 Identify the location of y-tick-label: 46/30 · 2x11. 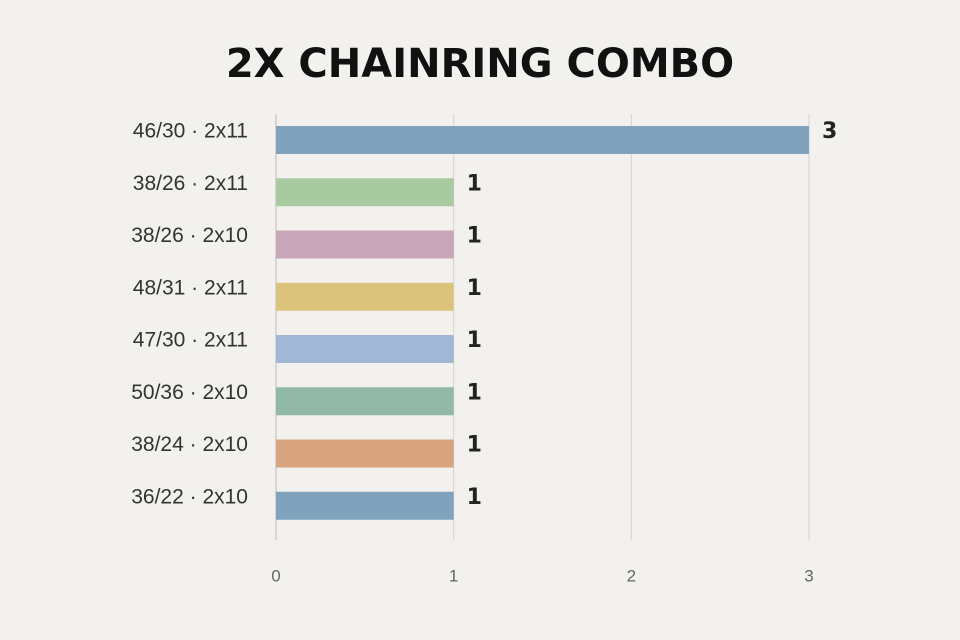
(190, 131).